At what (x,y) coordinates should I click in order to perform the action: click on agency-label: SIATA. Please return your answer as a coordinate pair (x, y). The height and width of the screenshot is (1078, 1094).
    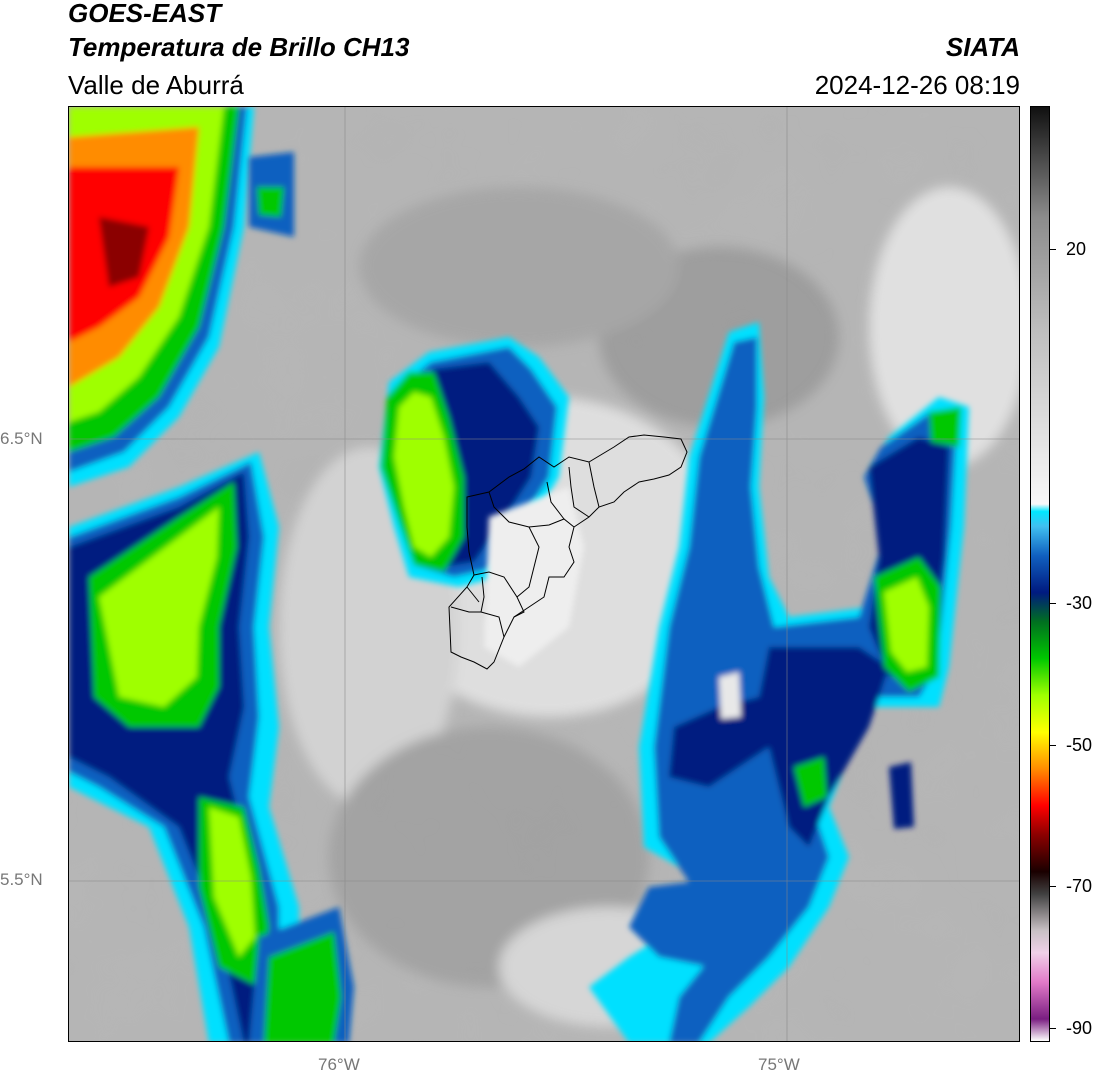
    Looking at the image, I should click on (982, 47).